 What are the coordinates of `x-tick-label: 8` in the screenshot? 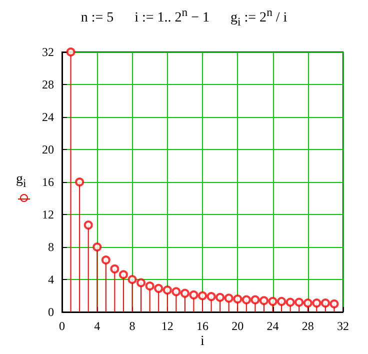 It's located at (132, 326).